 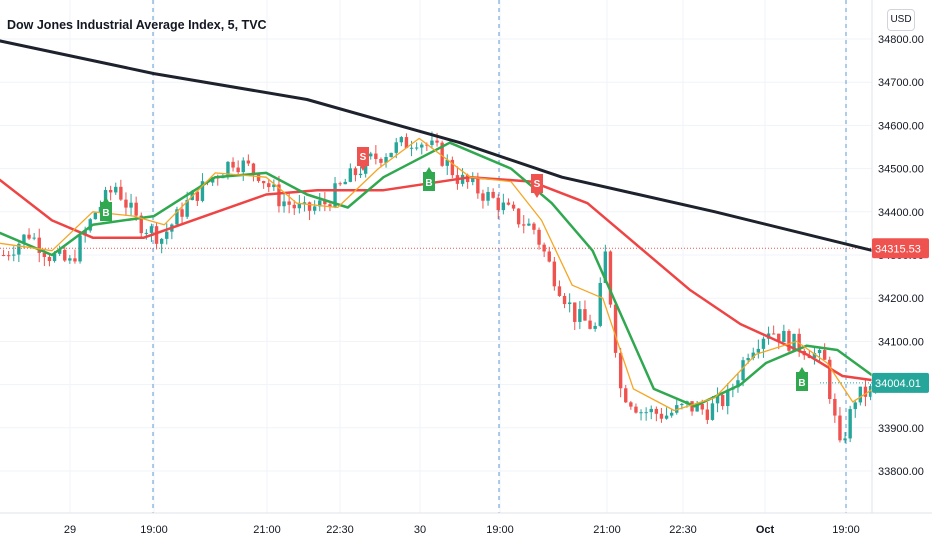 I want to click on y-tick-label: 34200.00, so click(x=901, y=299).